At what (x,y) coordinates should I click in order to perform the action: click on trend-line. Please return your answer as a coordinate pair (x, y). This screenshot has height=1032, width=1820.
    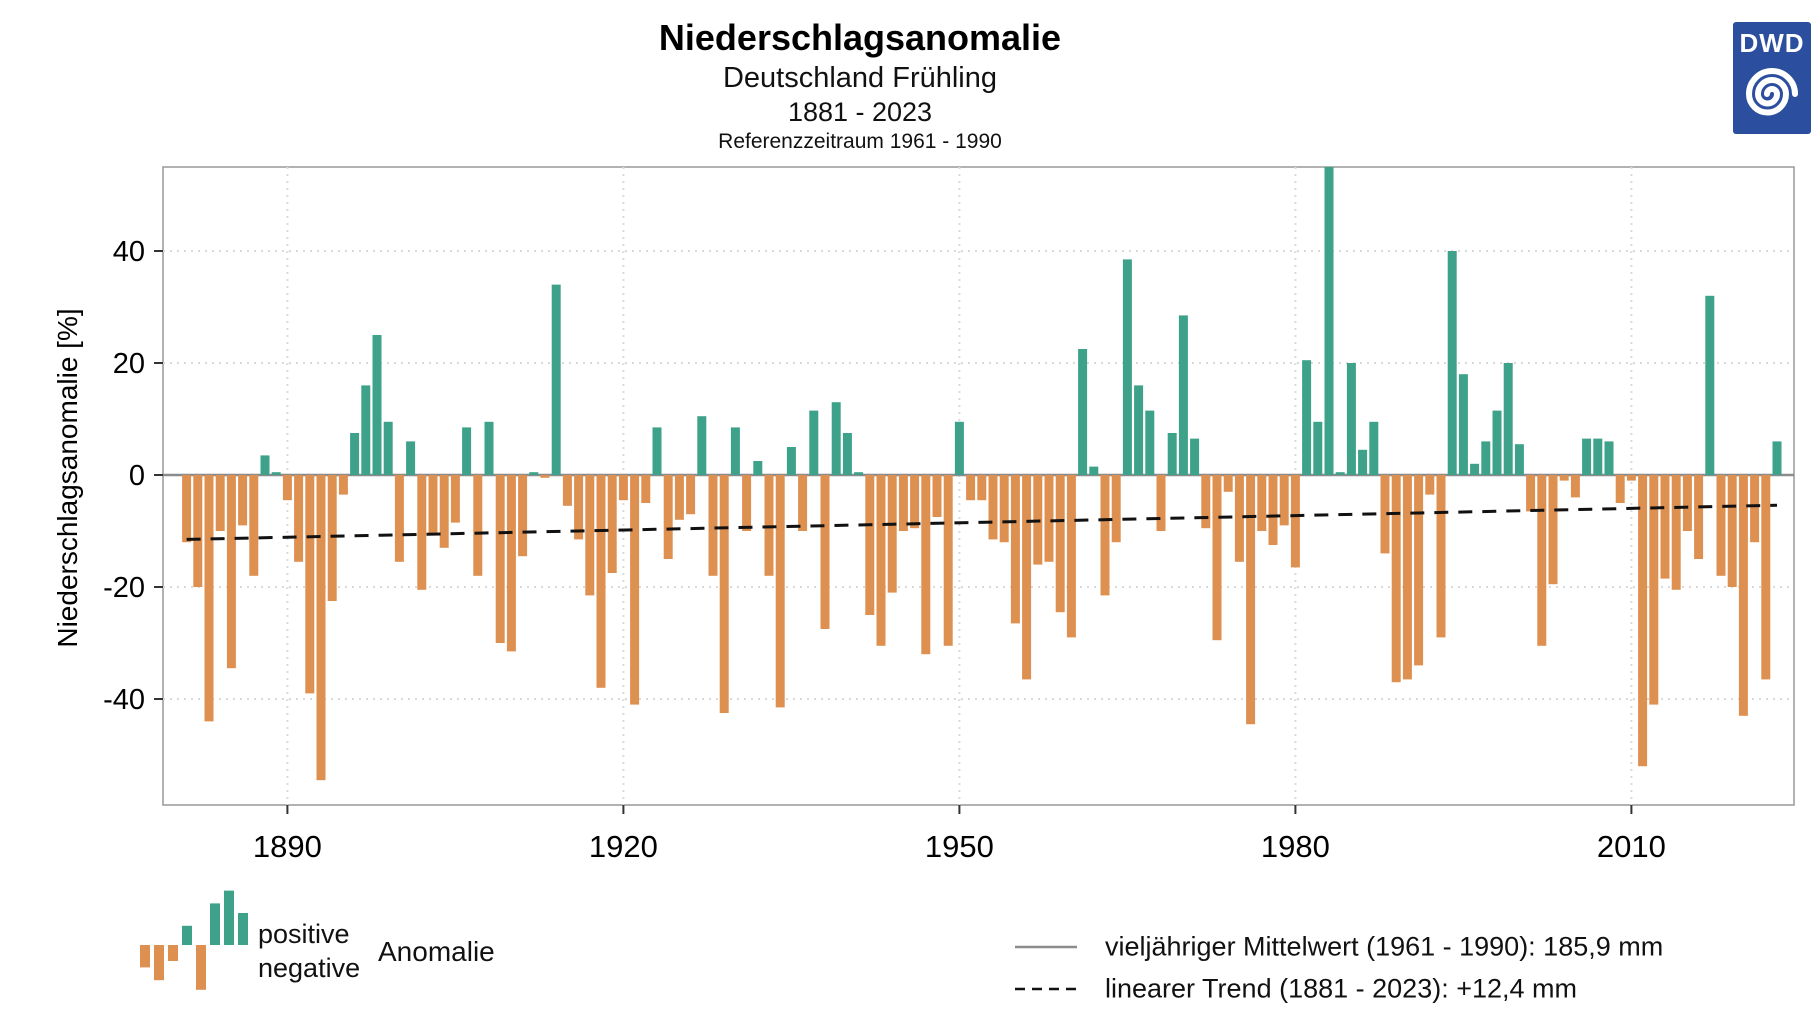
    Looking at the image, I should click on (982, 522).